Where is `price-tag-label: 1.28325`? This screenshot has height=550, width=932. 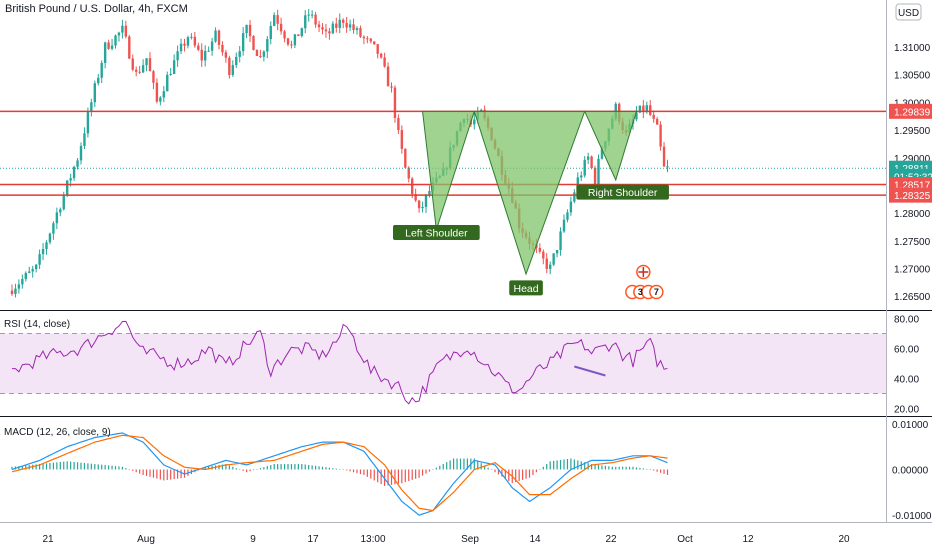 price-tag-label: 1.28325 is located at coordinates (912, 196).